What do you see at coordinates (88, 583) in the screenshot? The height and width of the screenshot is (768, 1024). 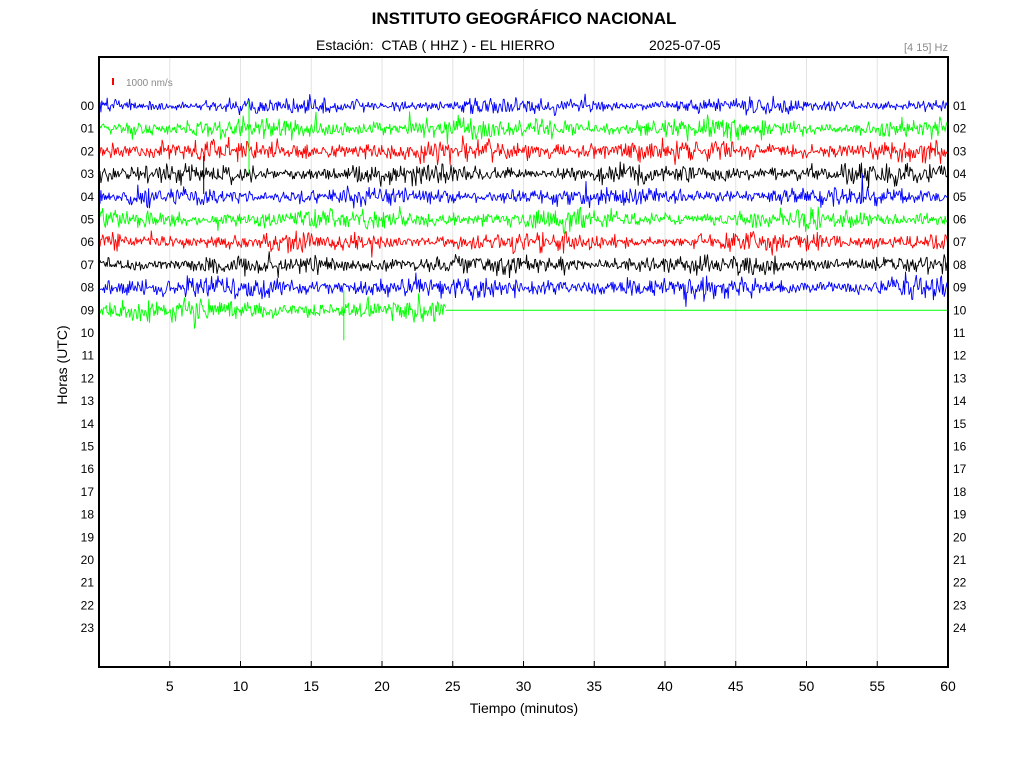 I see `hour-label-left: 21` at bounding box center [88, 583].